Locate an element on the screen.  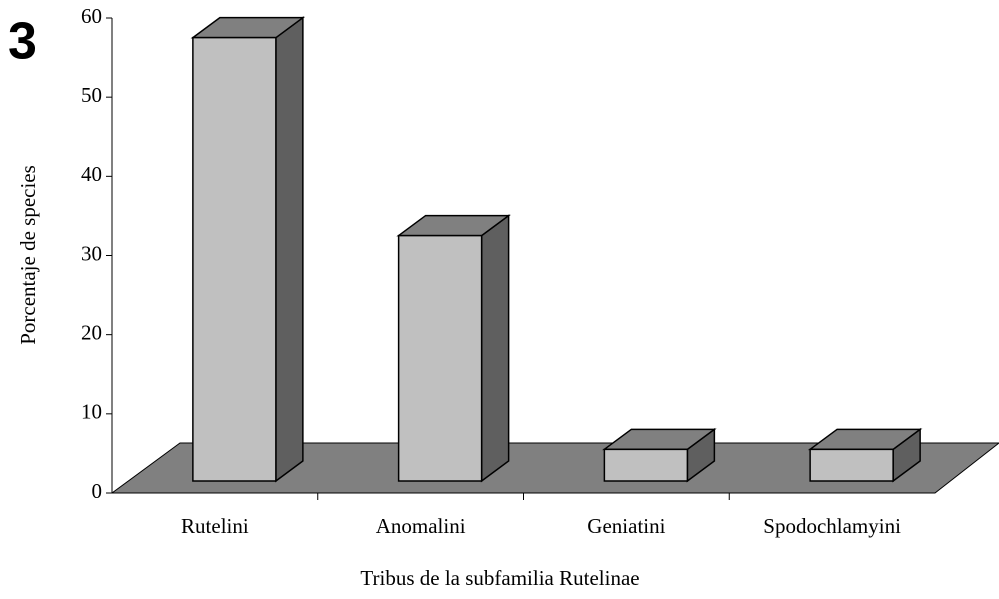
y-tick-label: 40 is located at coordinates (91, 174).